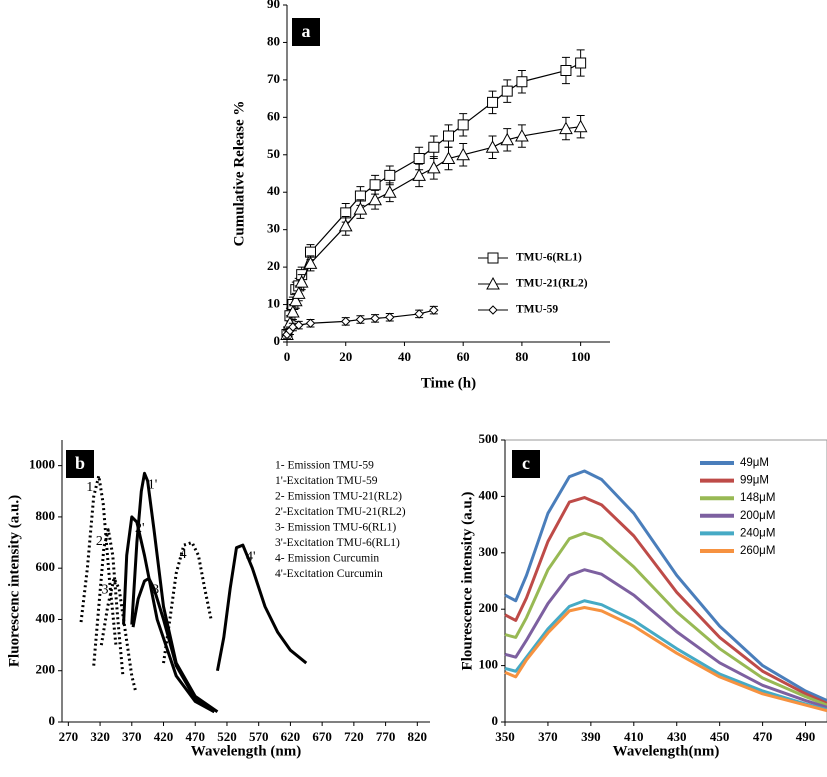 The width and height of the screenshot is (827, 777). Describe the element at coordinates (273, 5) in the screenshot. I see `y-tick-label: 90` at that location.